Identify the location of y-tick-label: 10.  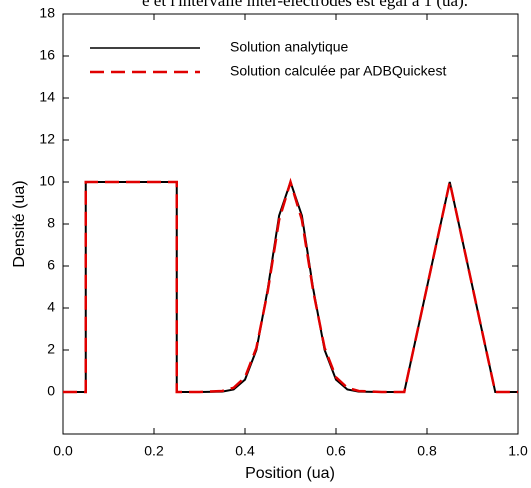
(47, 181).